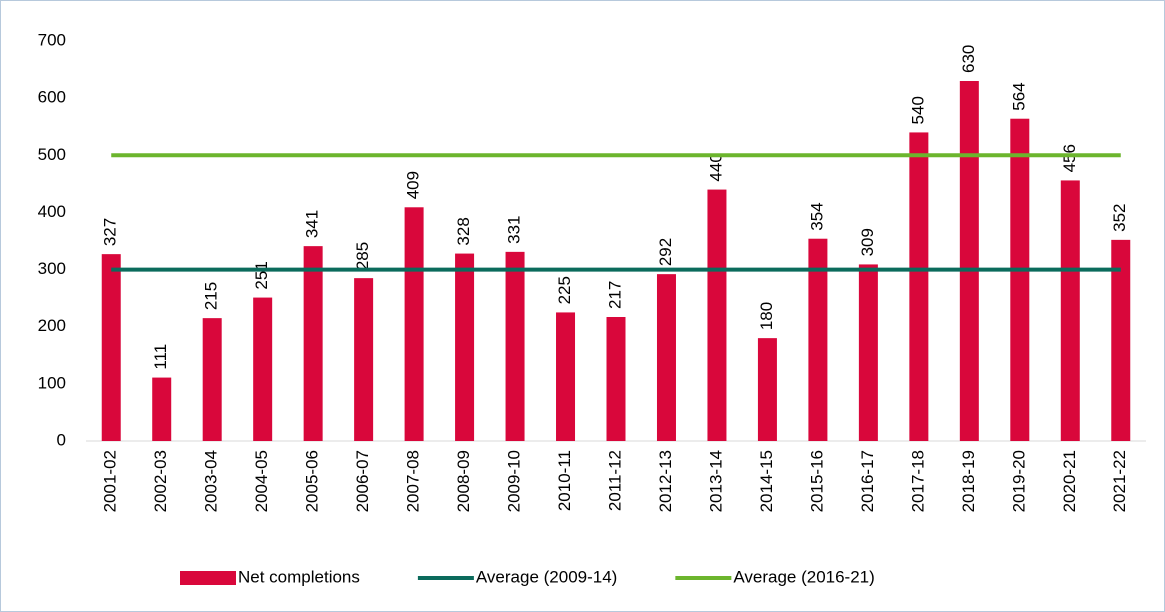  I want to click on data-label: 215, so click(211, 296).